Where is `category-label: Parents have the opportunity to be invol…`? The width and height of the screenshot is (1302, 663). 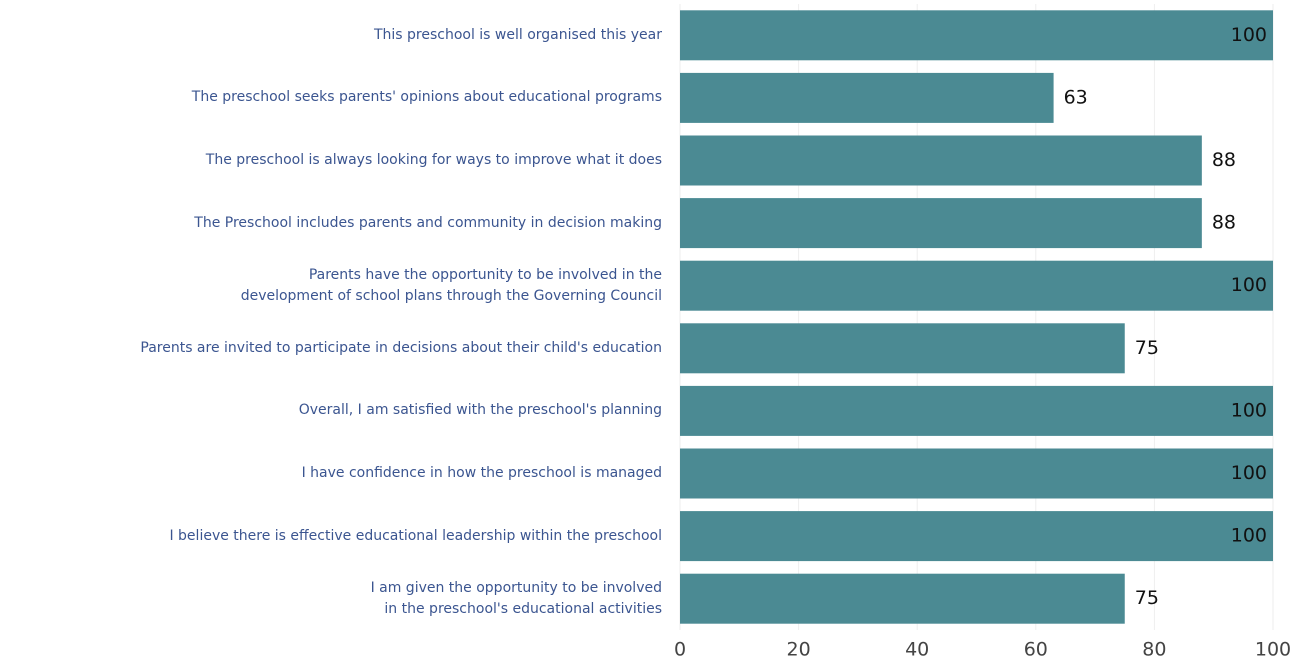 category-label: Parents have the opportunity to be invol… is located at coordinates (451, 285).